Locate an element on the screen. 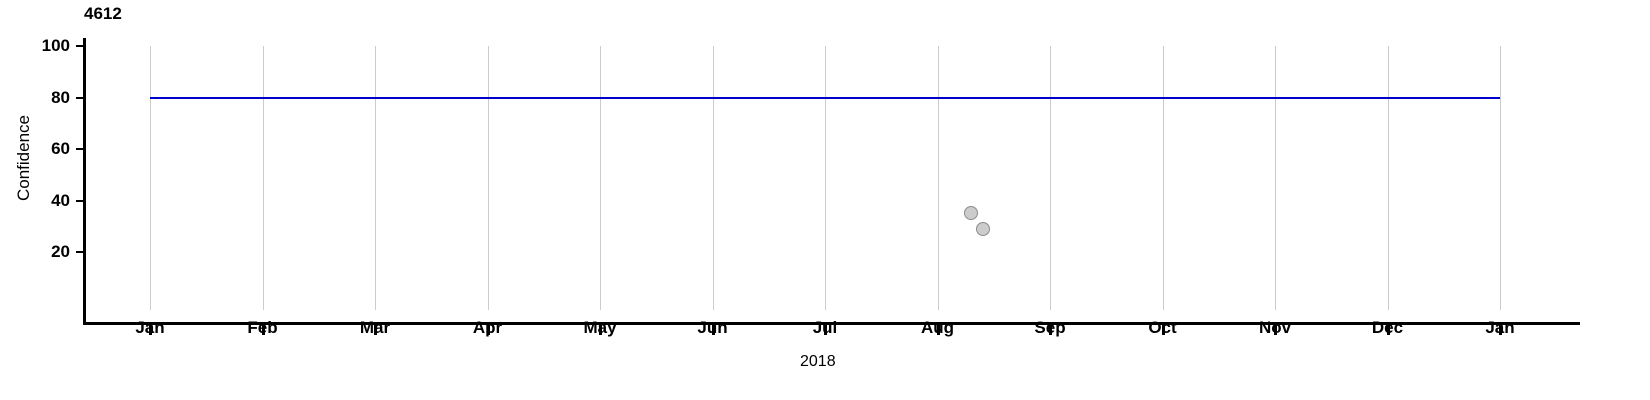 The image size is (1650, 400). x-tick-label-mar-2: Mar is located at coordinates (375, 327).